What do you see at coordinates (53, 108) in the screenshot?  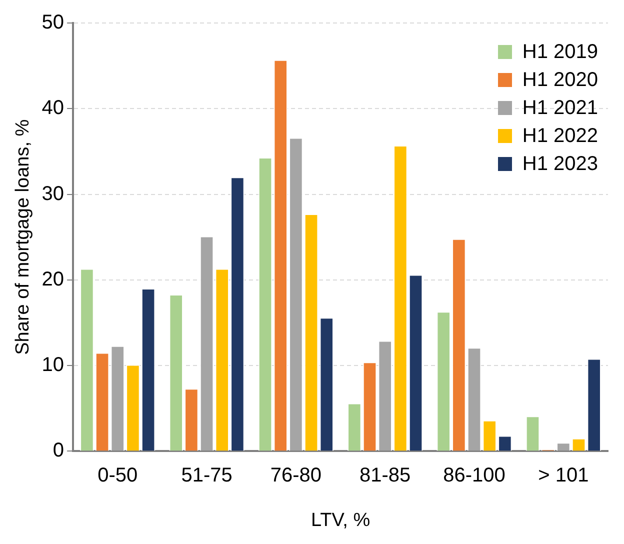 I see `y-tick-label: 40` at bounding box center [53, 108].